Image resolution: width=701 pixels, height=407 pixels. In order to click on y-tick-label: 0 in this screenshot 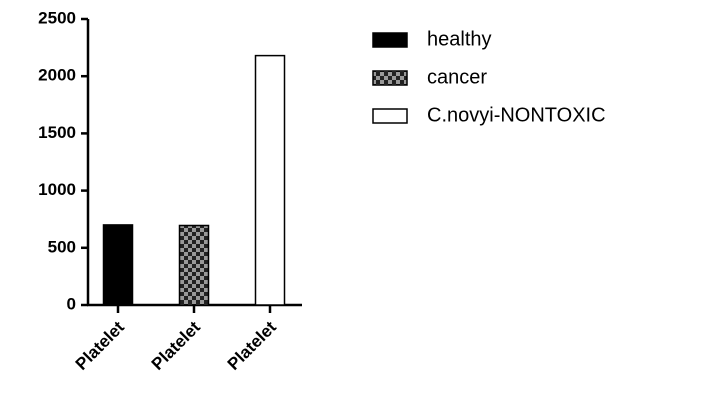, I will do `click(71, 303)`.